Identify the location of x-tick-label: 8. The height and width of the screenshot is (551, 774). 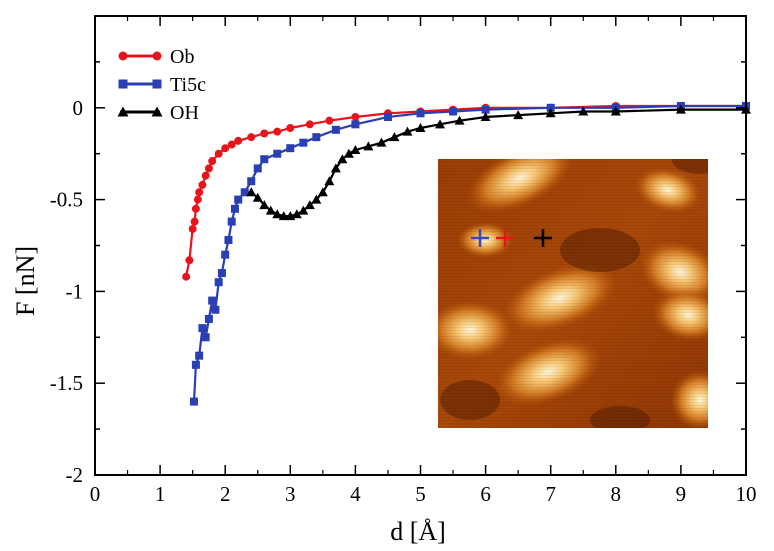
(616, 494).